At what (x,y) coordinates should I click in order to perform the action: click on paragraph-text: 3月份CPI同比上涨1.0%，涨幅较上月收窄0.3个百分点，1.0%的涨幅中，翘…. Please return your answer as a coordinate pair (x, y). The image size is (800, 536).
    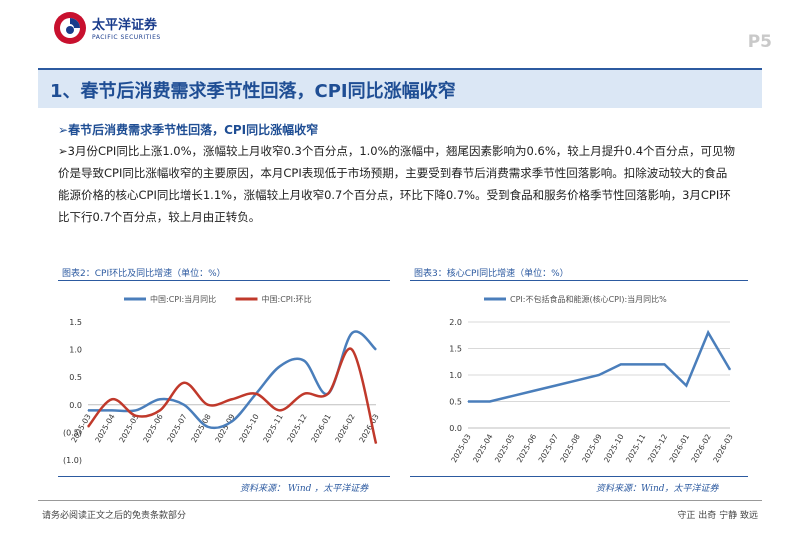
    Looking at the image, I should click on (397, 184).